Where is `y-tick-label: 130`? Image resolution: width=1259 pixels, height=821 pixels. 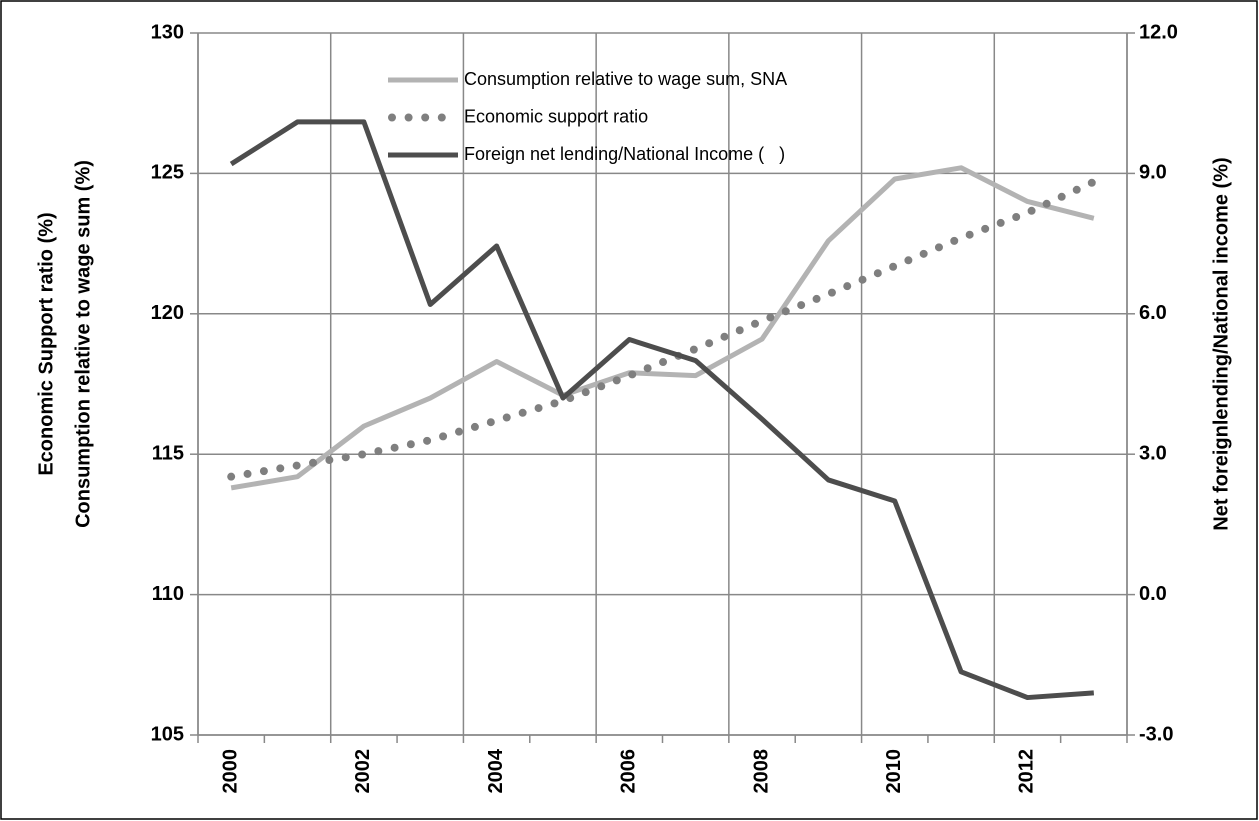
y-tick-label: 130 is located at coordinates (167, 32).